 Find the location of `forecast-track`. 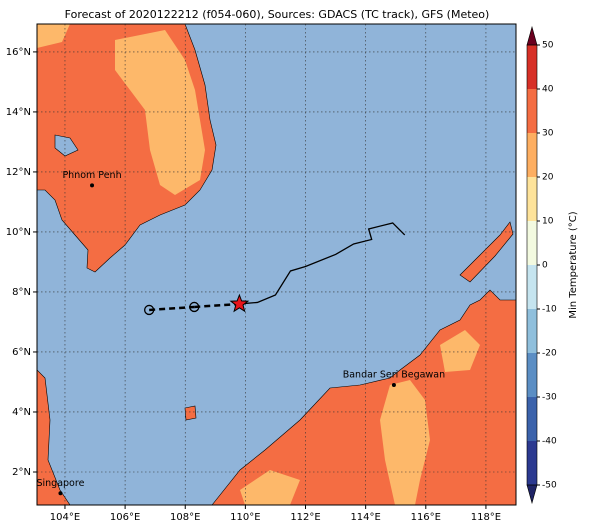

forecast-track is located at coordinates (172, 308).